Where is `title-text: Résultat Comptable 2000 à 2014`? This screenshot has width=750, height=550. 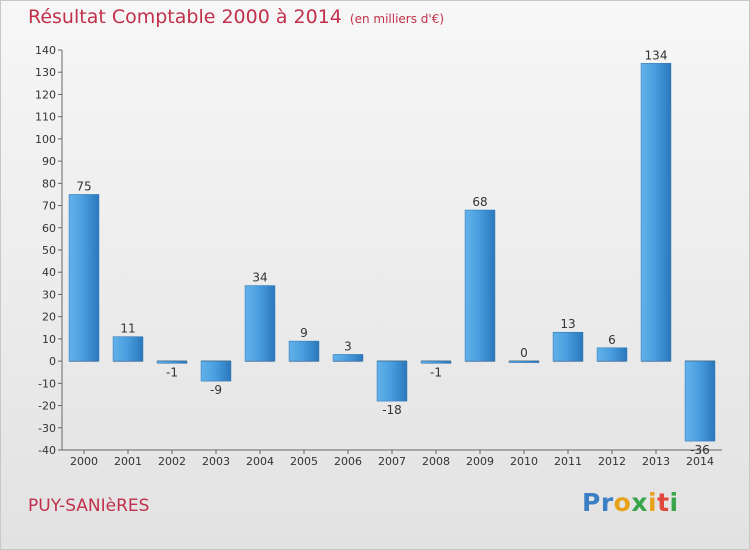 title-text: Résultat Comptable 2000 à 2014 is located at coordinates (185, 17).